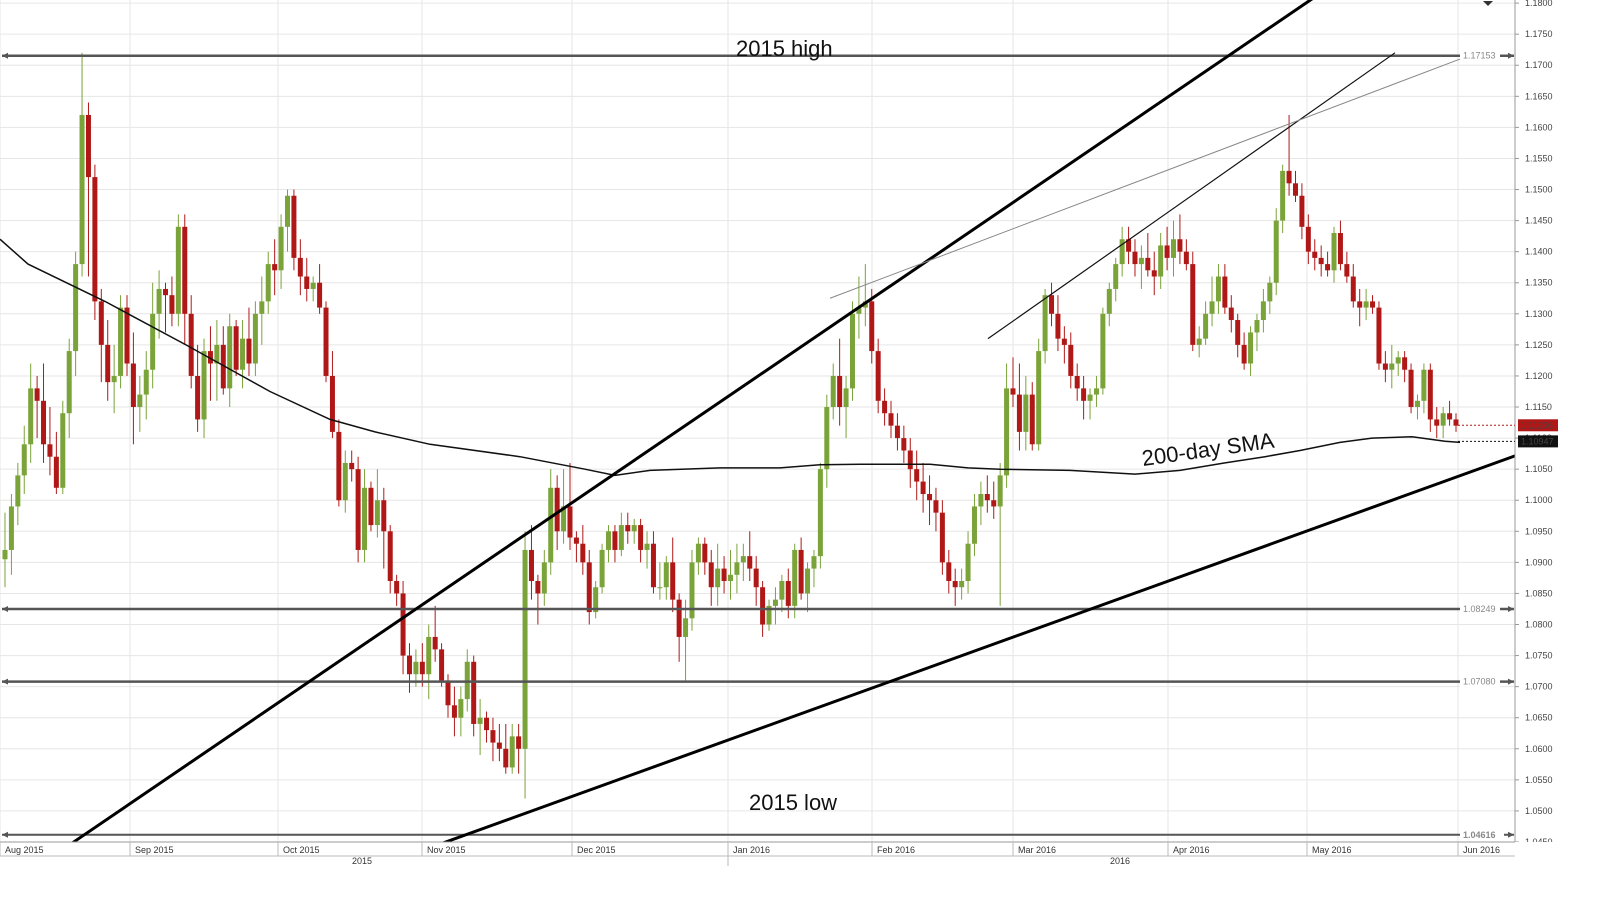  What do you see at coordinates (1539, 593) in the screenshot?
I see `y-tick-label: 1.0850` at bounding box center [1539, 593].